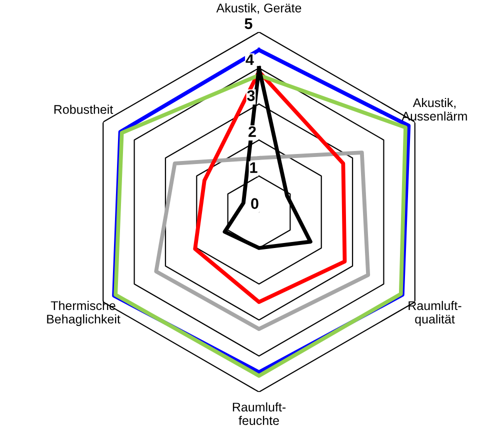  Describe the element at coordinates (84, 109) in the screenshot. I see `spoke-label: Robustheit` at that location.